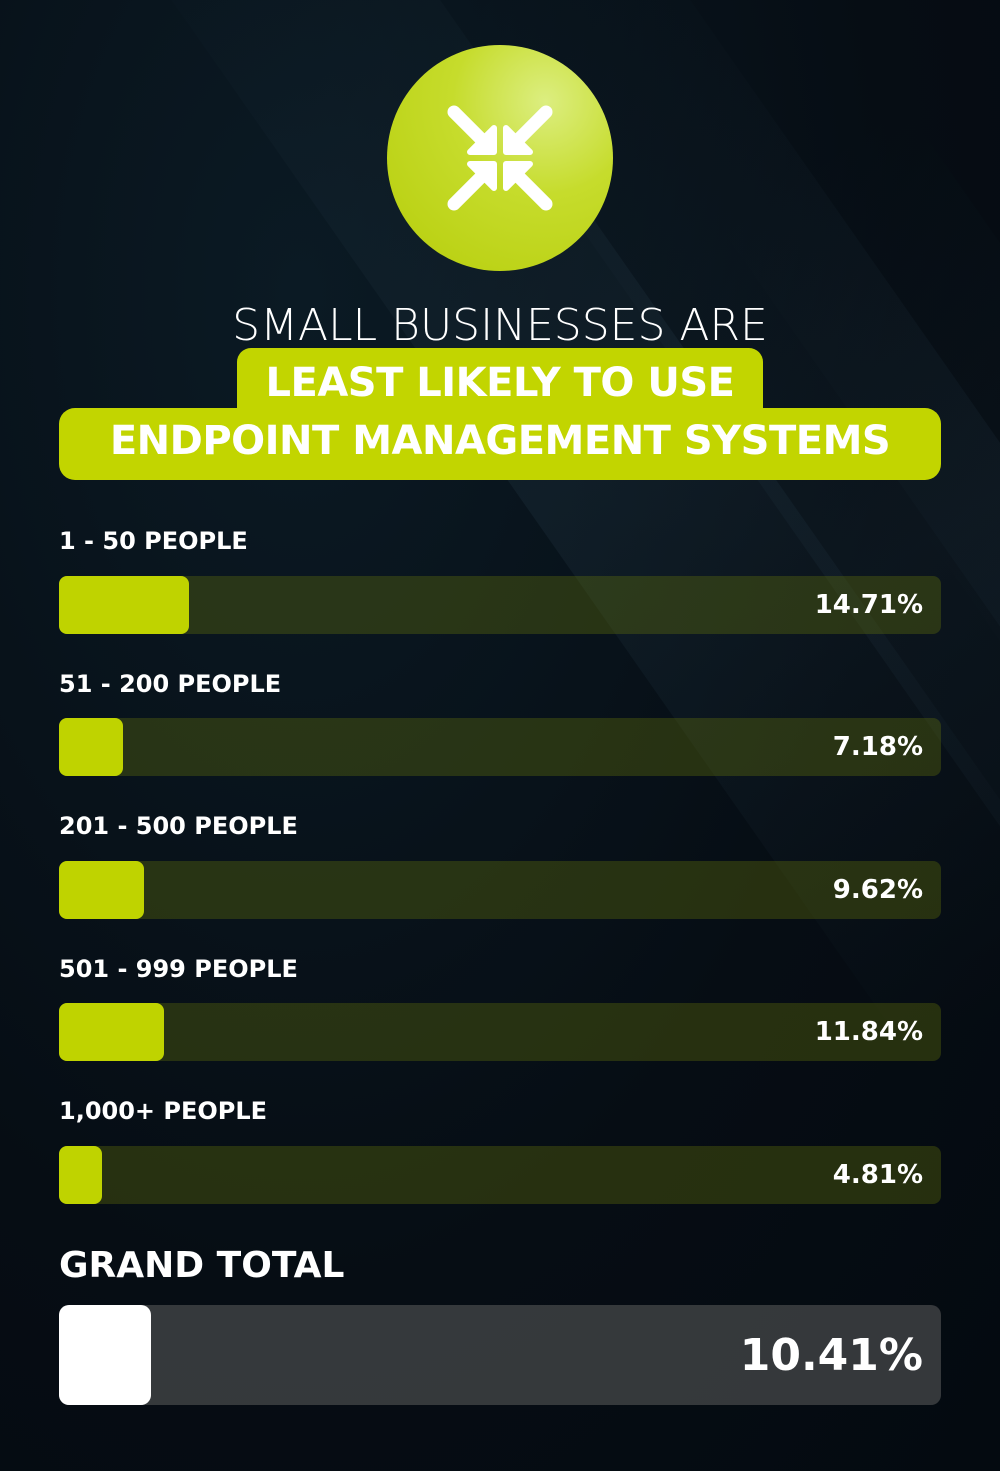 The image size is (1000, 1471). I want to click on bar-value: 14.71%, so click(868, 605).